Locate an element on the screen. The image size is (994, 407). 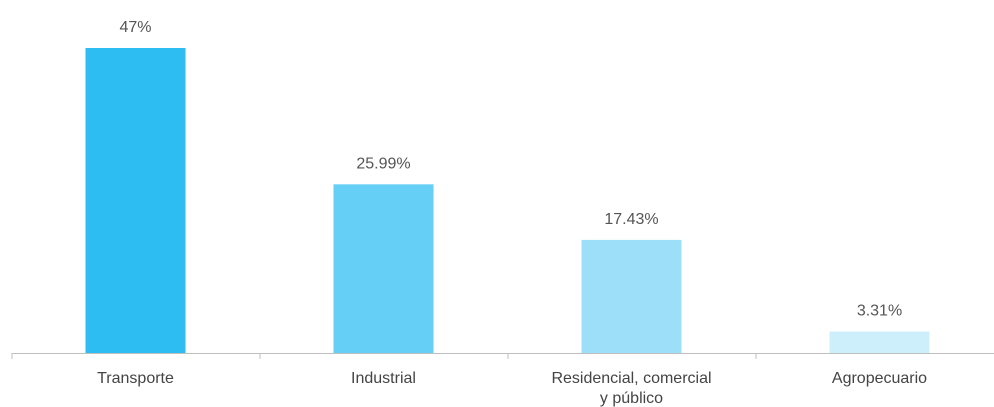
category-label-line: y público is located at coordinates (631, 398).